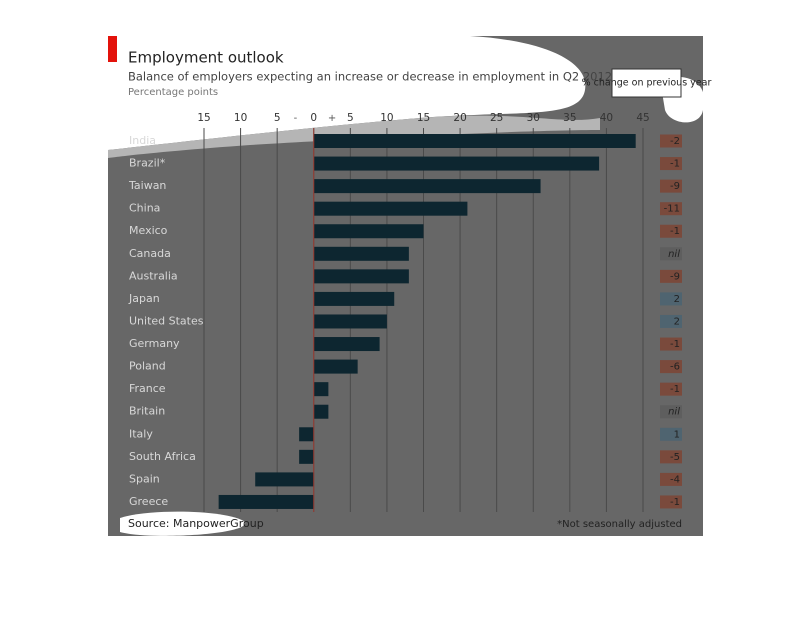 The image size is (810, 630). What do you see at coordinates (642, 118) in the screenshot?
I see `x-tick-label: 45` at bounding box center [642, 118].